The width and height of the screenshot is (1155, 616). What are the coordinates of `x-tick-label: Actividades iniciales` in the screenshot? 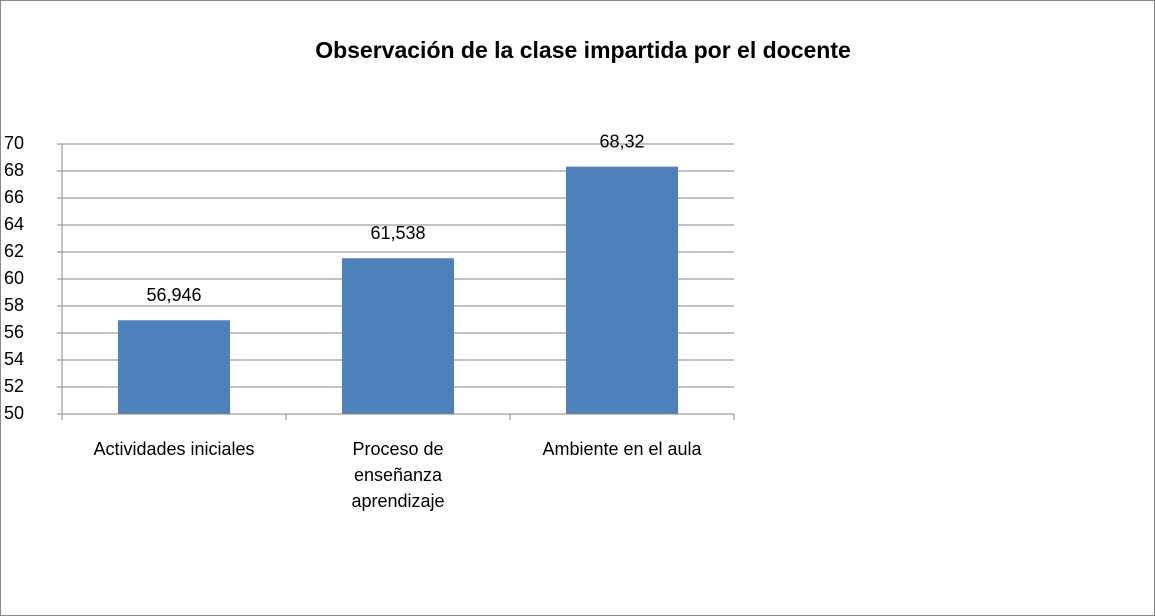 It's located at (174, 449).